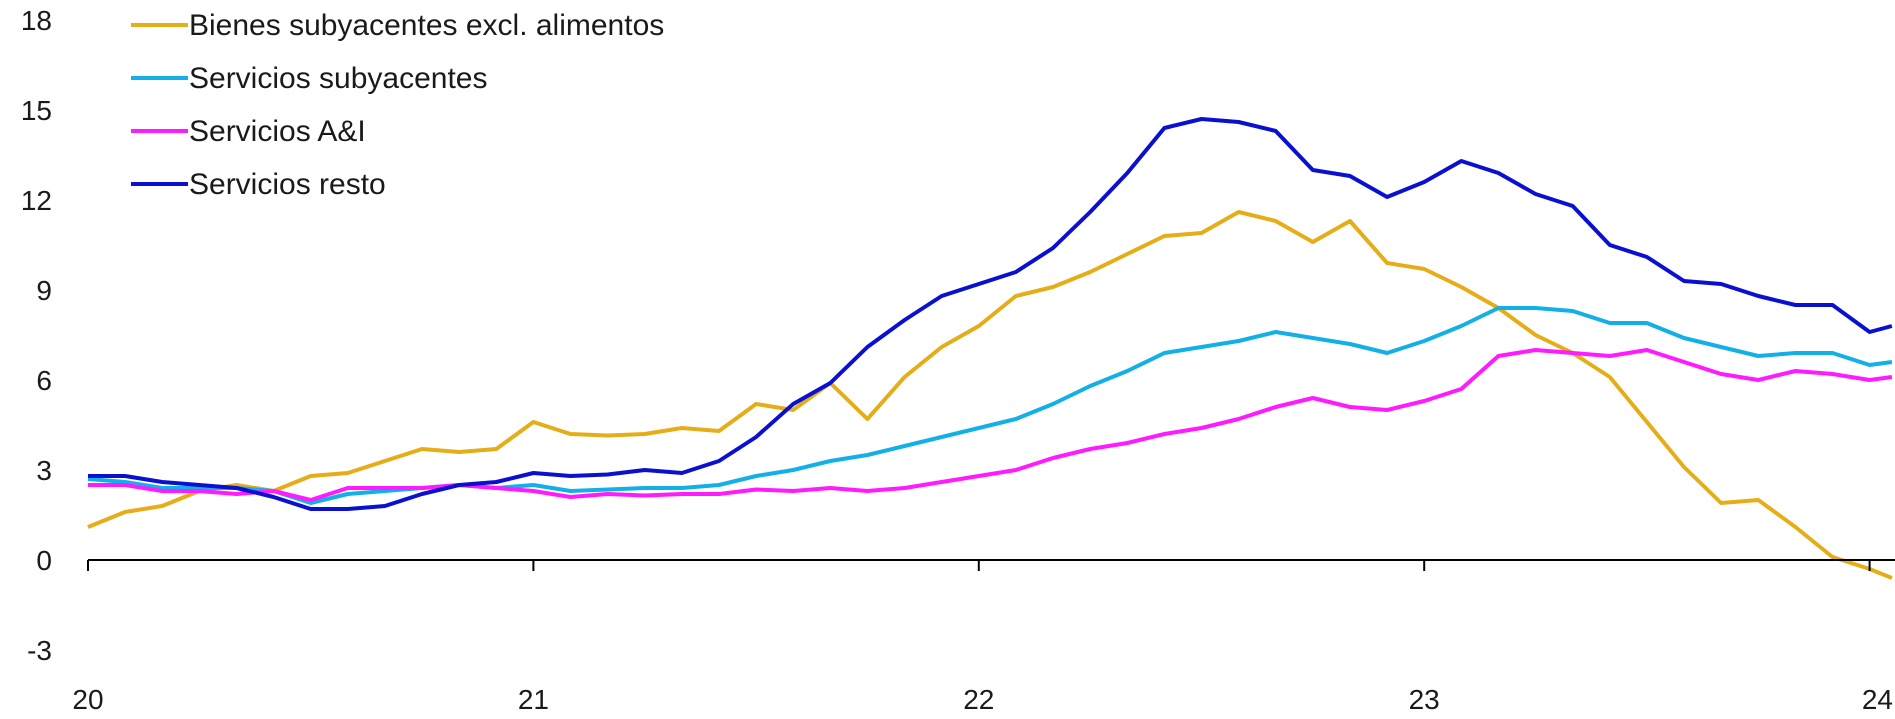 This screenshot has width=1895, height=719. What do you see at coordinates (1877, 699) in the screenshot?
I see `x-tick-label: 24` at bounding box center [1877, 699].